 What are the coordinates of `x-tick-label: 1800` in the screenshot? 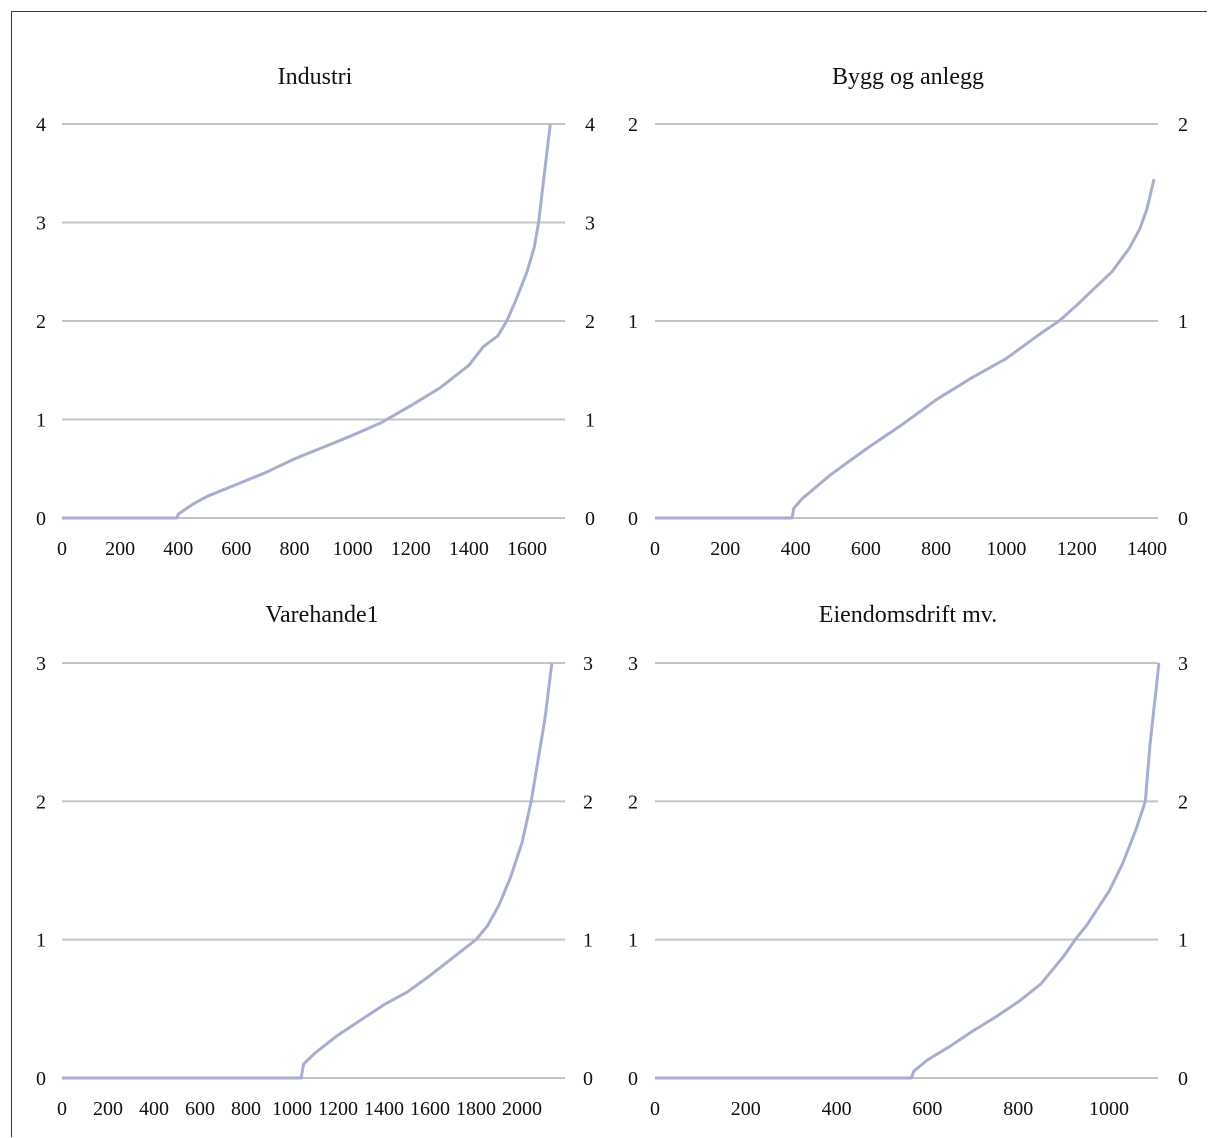 It's located at (476, 1109).